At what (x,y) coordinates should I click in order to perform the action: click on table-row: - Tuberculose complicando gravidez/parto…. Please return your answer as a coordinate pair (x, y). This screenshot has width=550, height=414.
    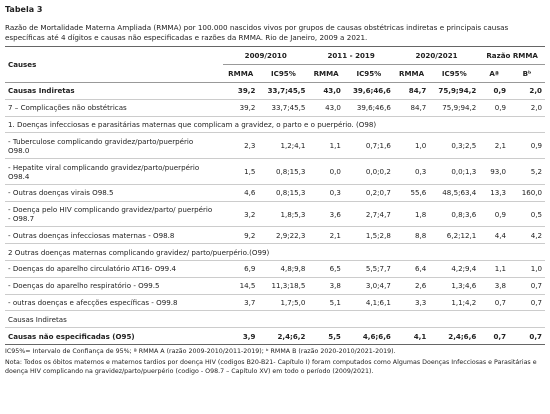
    Looking at the image, I should click on (275, 146).